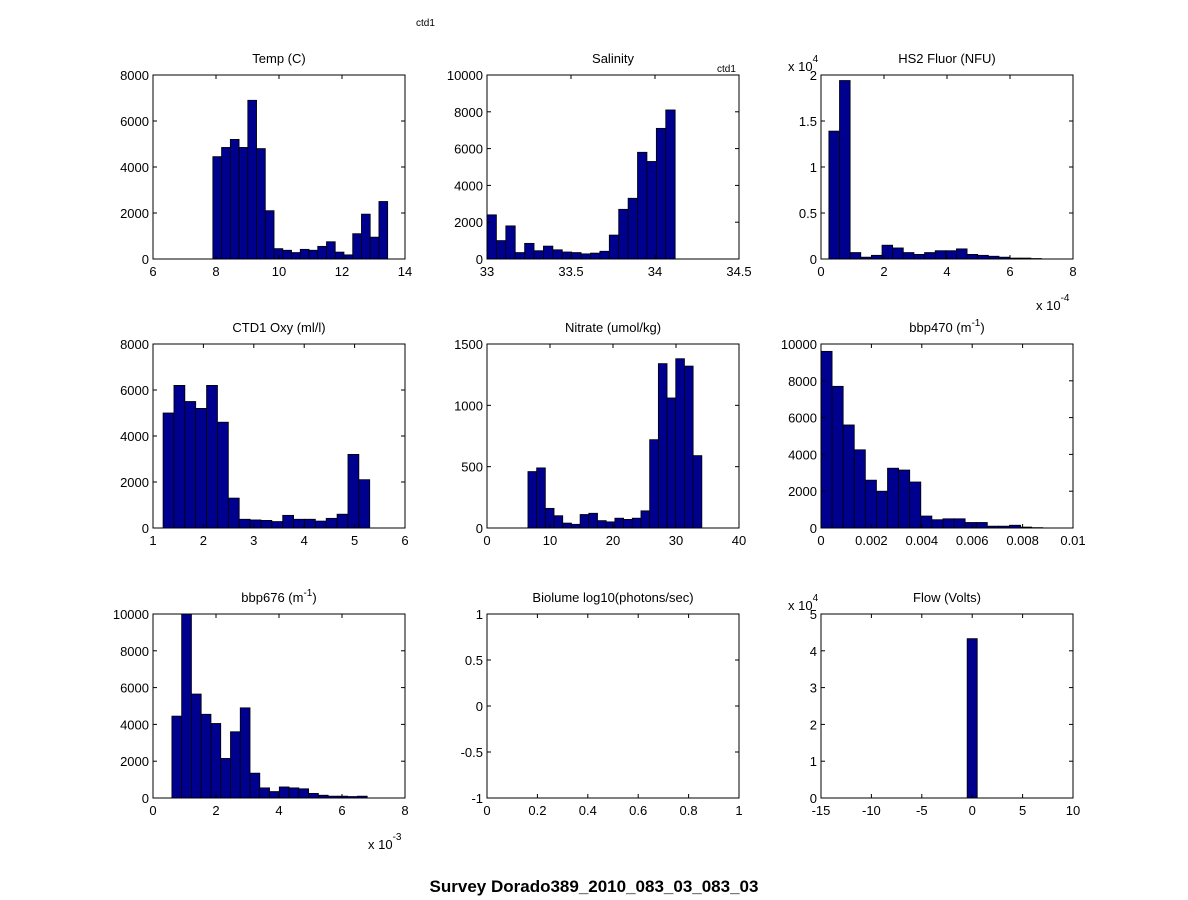 Image resolution: width=1188 pixels, height=900 pixels. What do you see at coordinates (404, 540) in the screenshot?
I see `x-tick-label: 6` at bounding box center [404, 540].